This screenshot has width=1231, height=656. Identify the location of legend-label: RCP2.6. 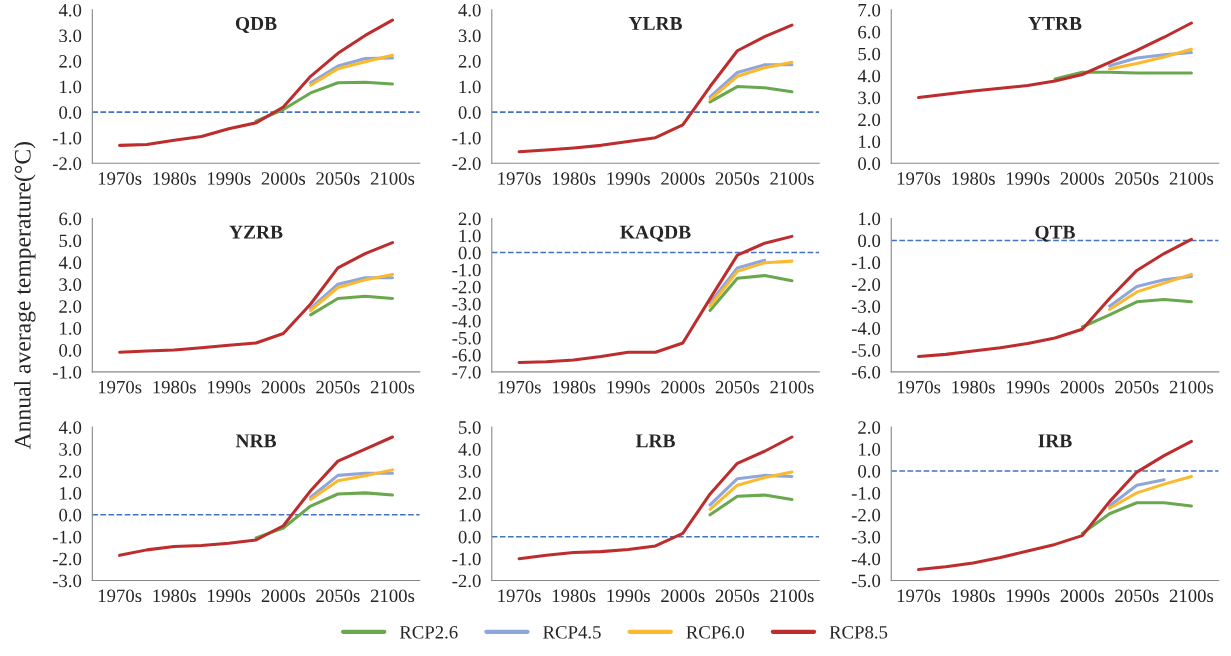
(428, 632).